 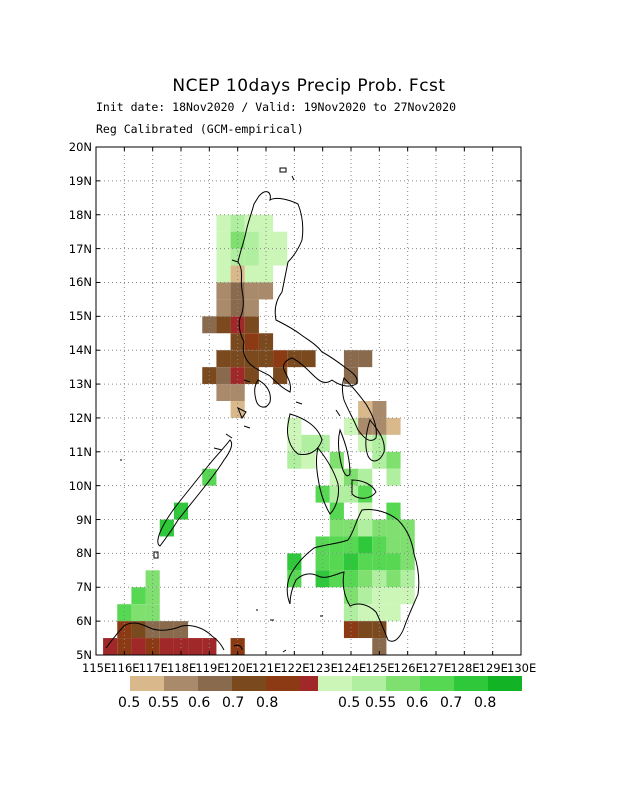 What do you see at coordinates (80, 350) in the screenshot?
I see `y-axis-label: 14N` at bounding box center [80, 350].